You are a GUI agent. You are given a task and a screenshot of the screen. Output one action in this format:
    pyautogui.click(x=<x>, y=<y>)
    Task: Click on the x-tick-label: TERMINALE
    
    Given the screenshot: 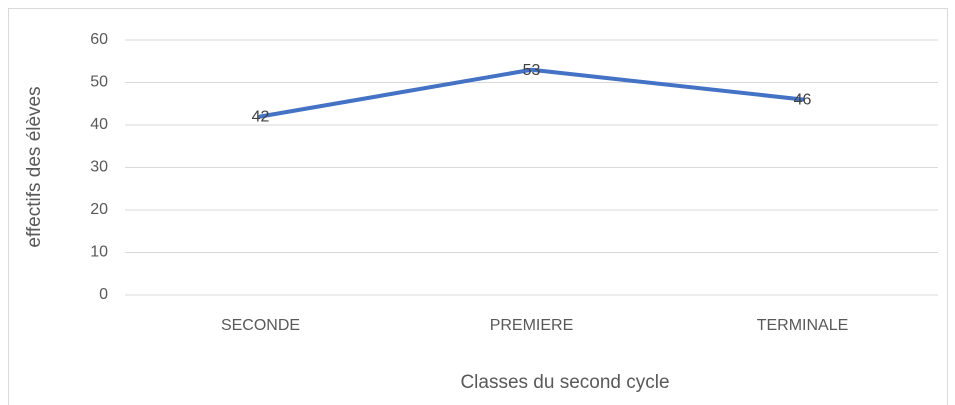 What is the action you would take?
    pyautogui.click(x=803, y=325)
    